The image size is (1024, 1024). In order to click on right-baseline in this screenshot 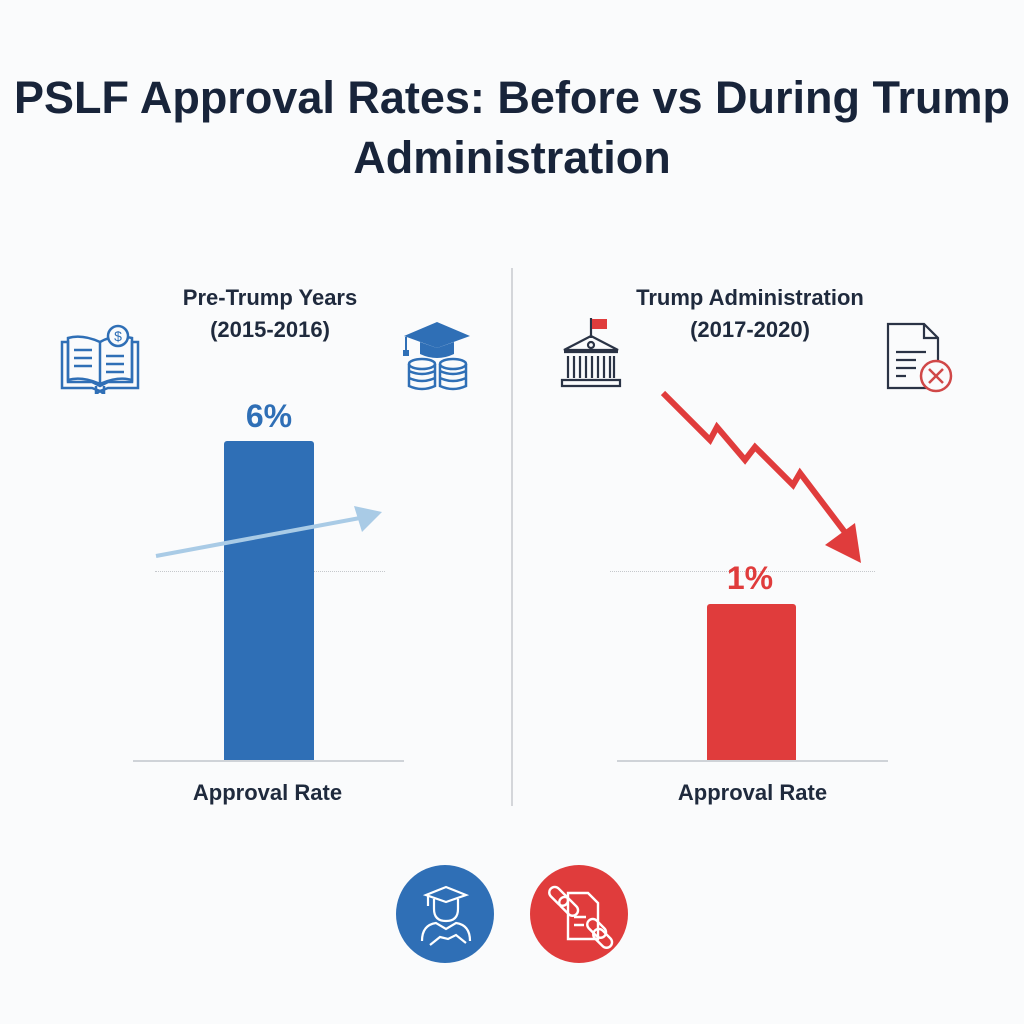, I will do `click(752, 761)`.